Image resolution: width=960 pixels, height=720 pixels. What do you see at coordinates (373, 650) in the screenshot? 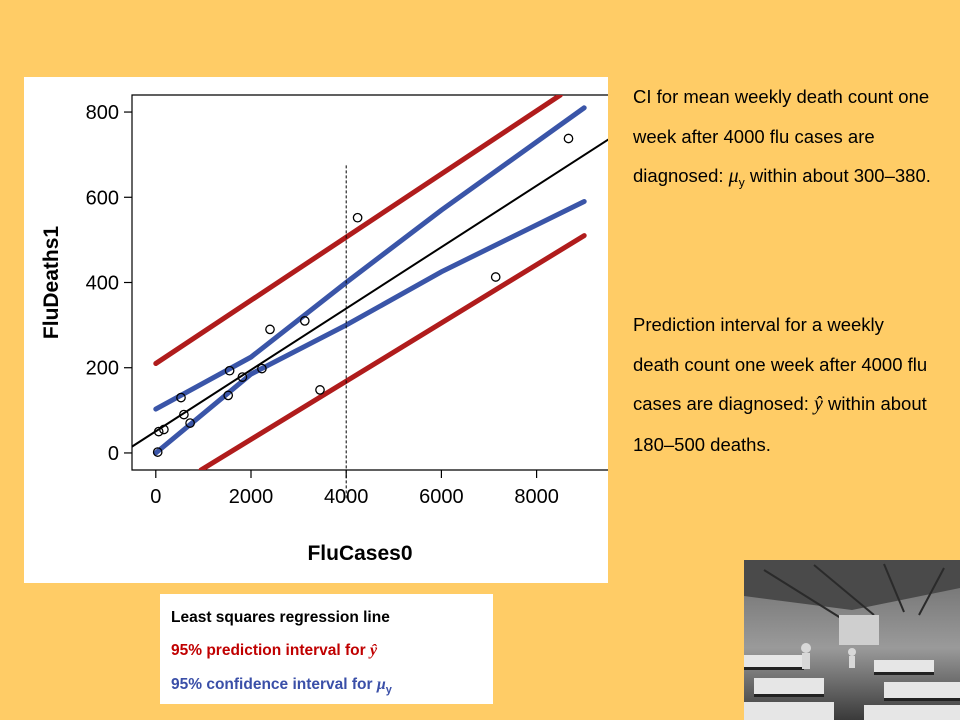
I see `legend-yhat-symbol: ŷ` at bounding box center [373, 650].